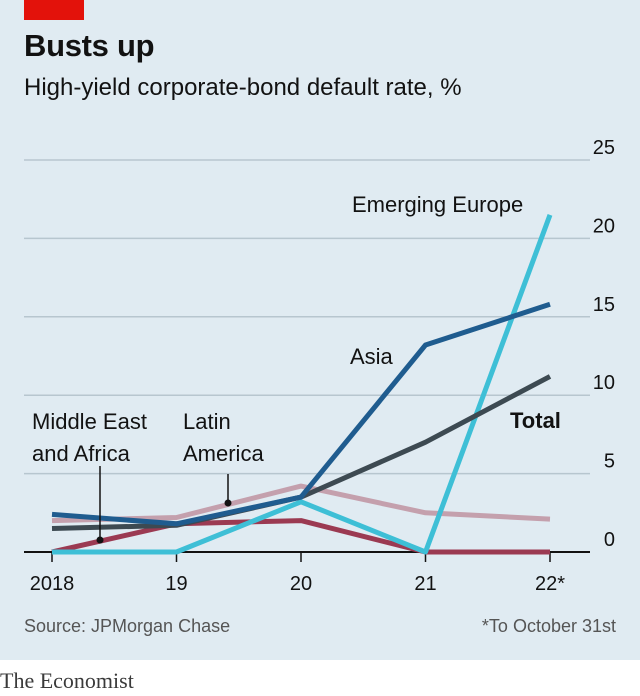  I want to click on x-tick-label-2020: 20, so click(301, 584).